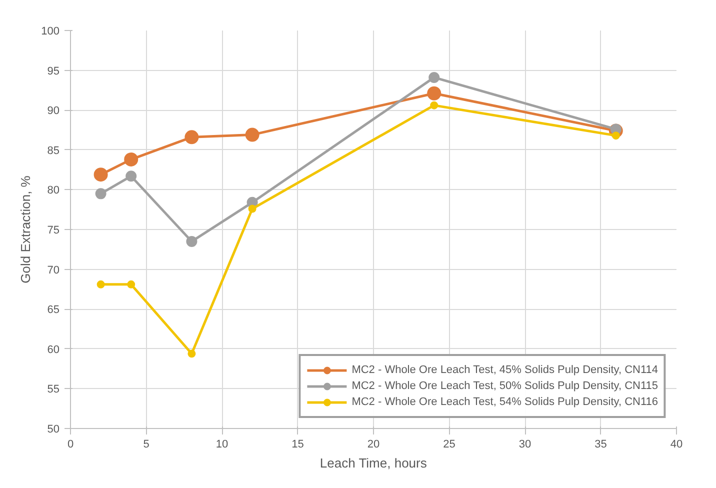  Describe the element at coordinates (505, 386) in the screenshot. I see `legend-label: MC2 - Whole Ore Leach Test, 50% Solids Pulp Density, CN115` at that location.